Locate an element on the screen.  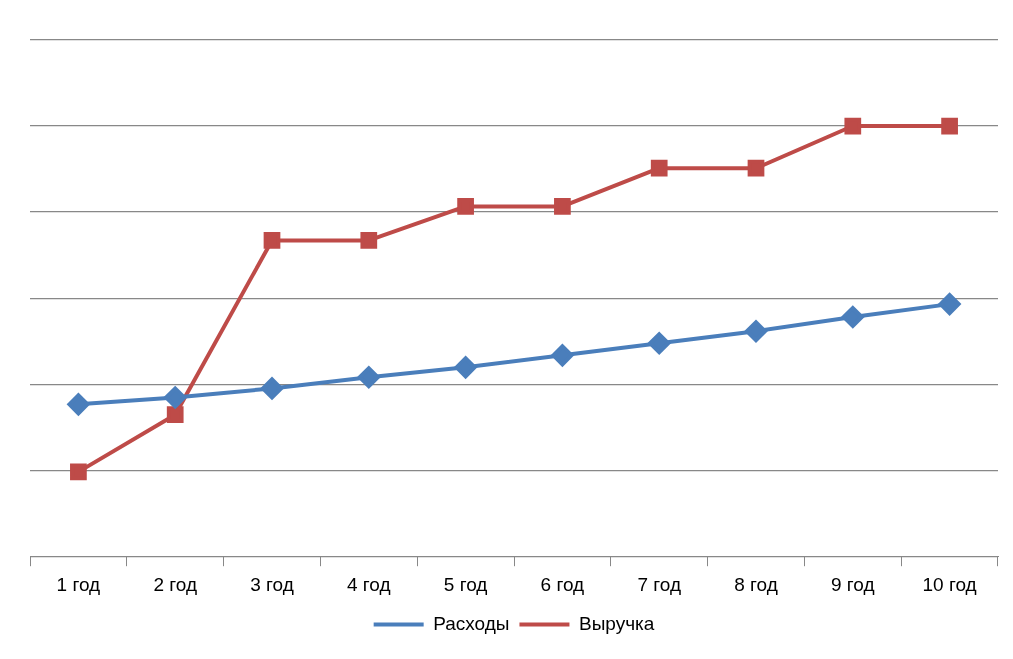
x-tick-label: 1 год is located at coordinates (78, 584).